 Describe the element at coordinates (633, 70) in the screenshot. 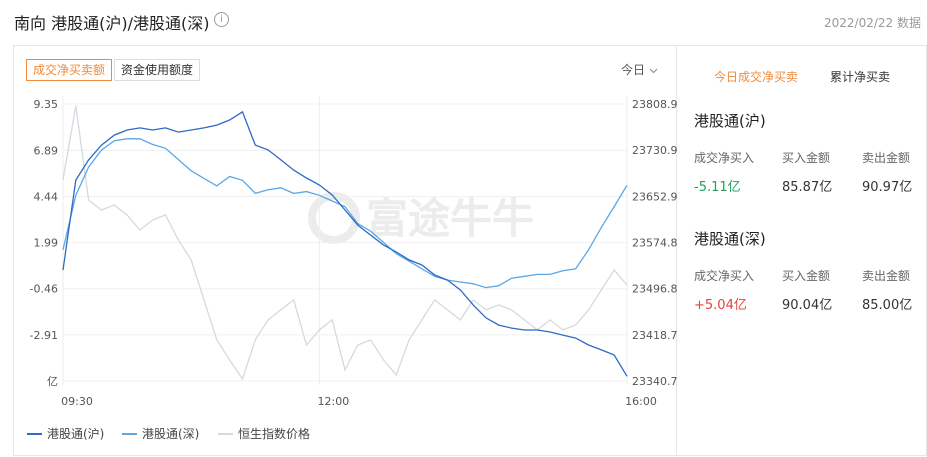

I see `period-label: 今日` at that location.